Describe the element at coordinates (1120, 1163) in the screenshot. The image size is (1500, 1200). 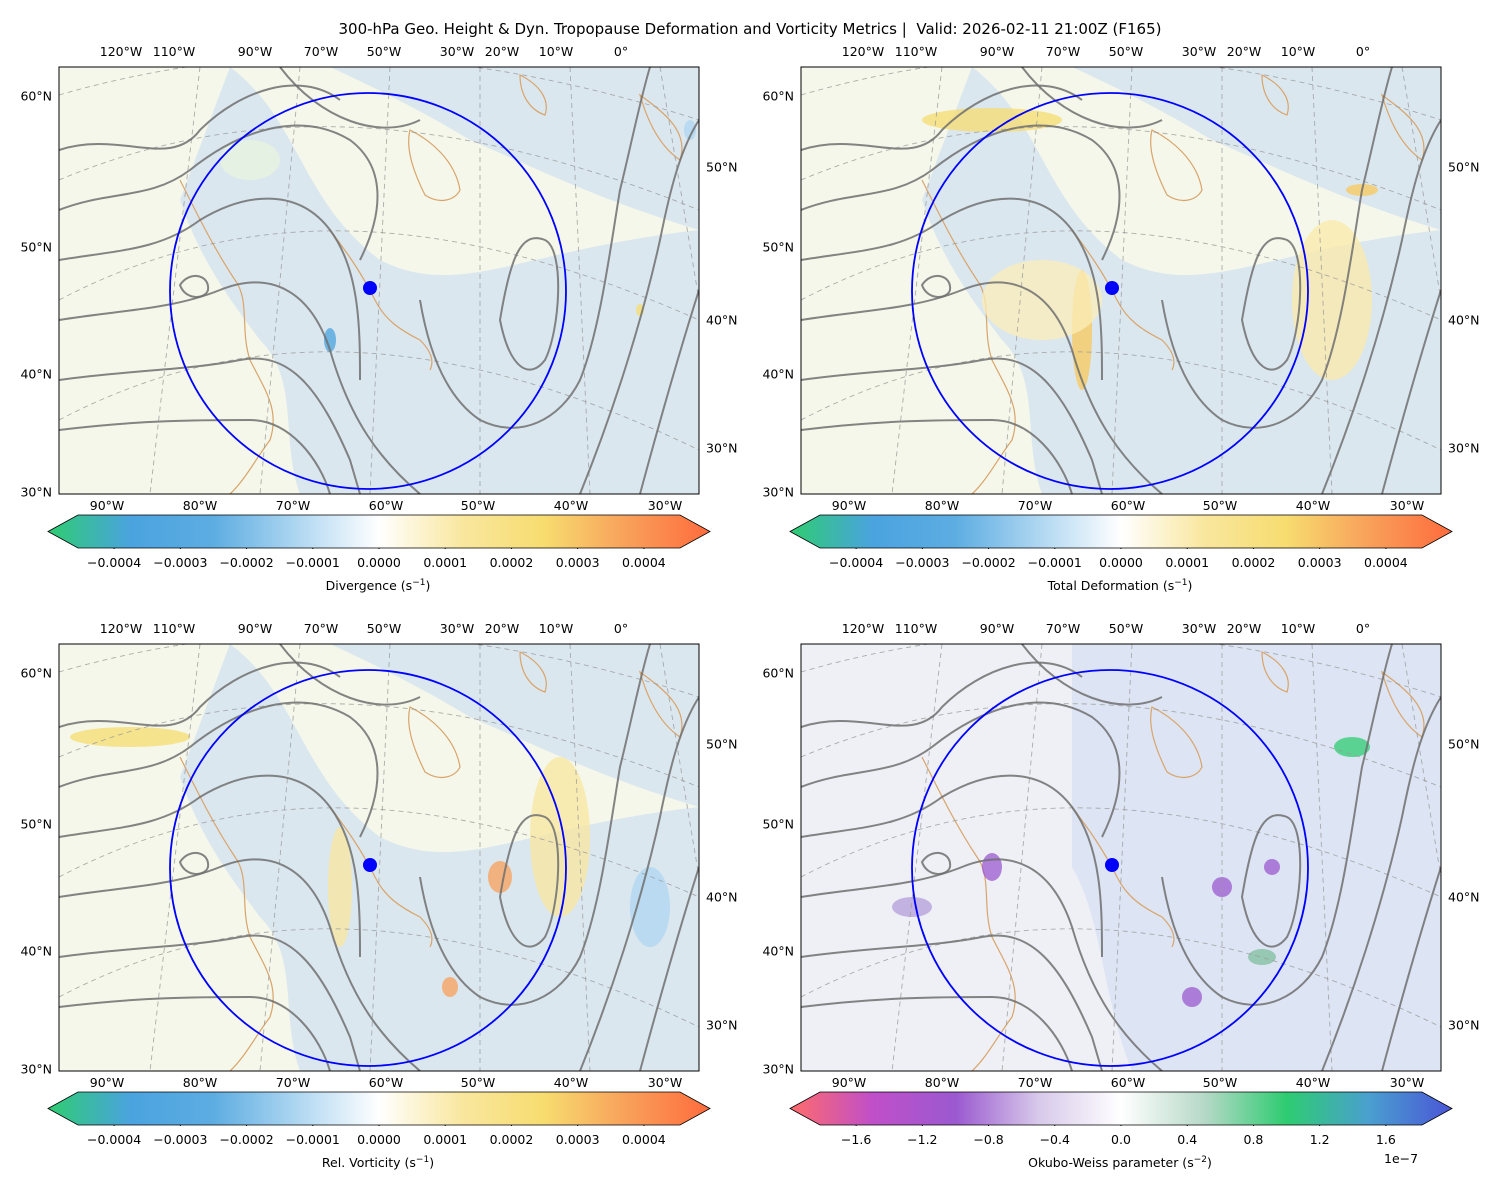
I see `colorbar-label: Okubo-Weiss parameter (s−2)` at that location.